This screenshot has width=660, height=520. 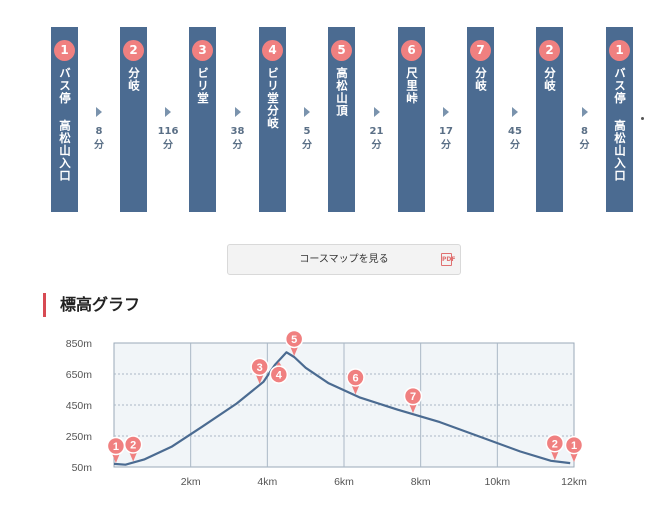 What do you see at coordinates (202, 50) in the screenshot?
I see `stop-number-badge: 3` at bounding box center [202, 50].